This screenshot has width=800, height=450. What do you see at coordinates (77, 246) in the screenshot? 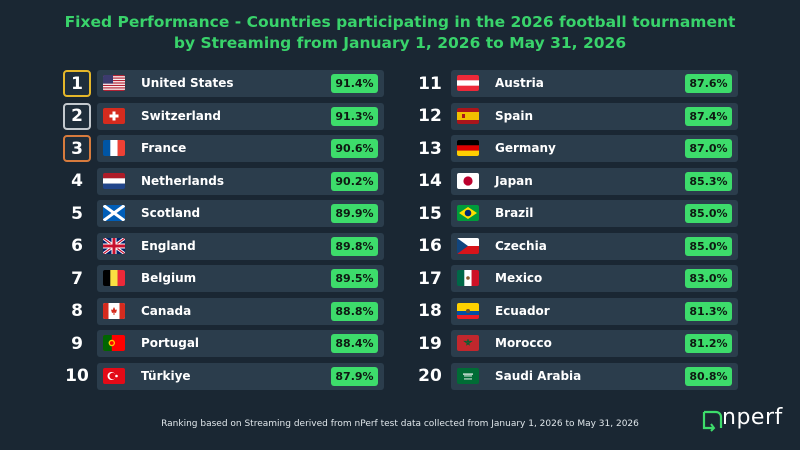
I see `rank-number: 6` at bounding box center [77, 246].